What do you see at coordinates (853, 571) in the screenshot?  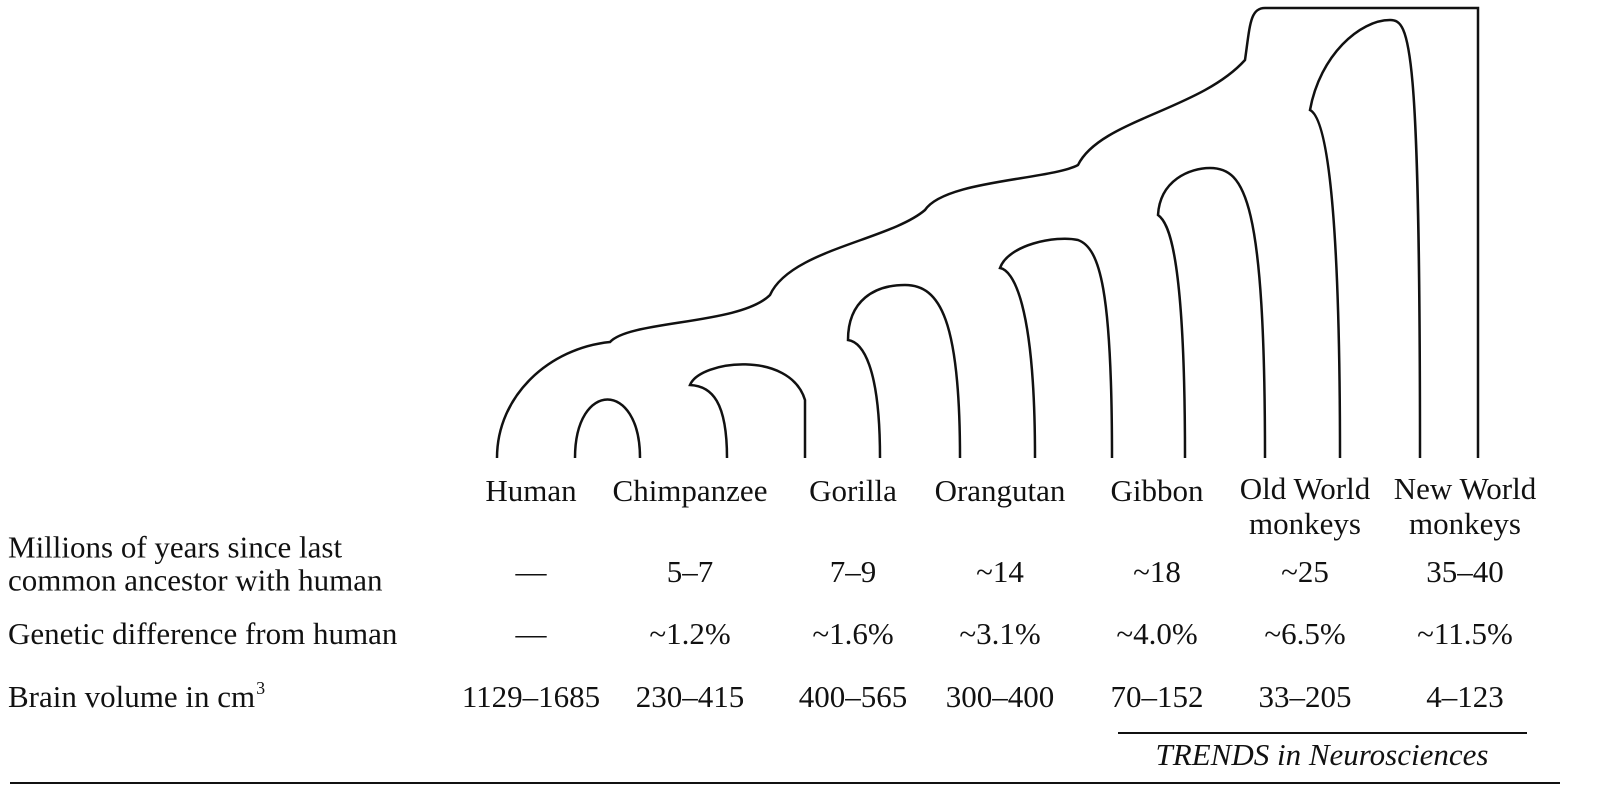 I see `cell-value: 7–9` at bounding box center [853, 571].